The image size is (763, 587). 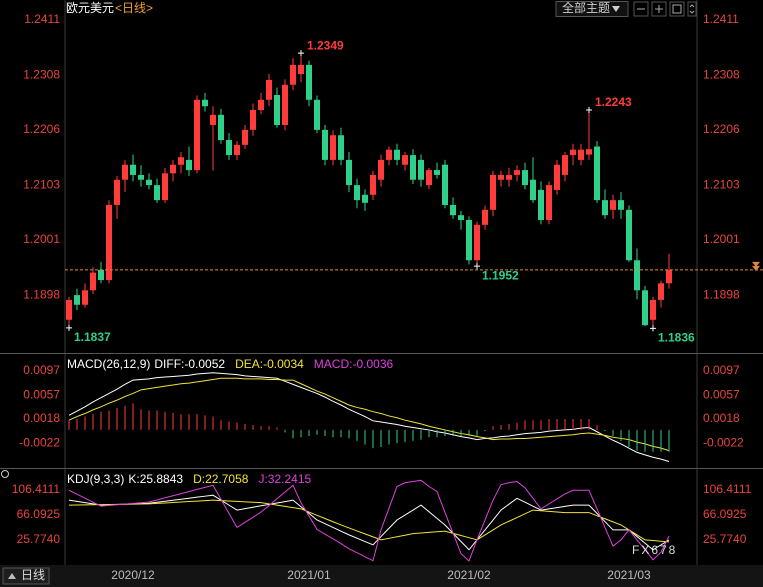 What do you see at coordinates (721, 394) in the screenshot?
I see `y-tick-label-right: 0.0057` at bounding box center [721, 394].